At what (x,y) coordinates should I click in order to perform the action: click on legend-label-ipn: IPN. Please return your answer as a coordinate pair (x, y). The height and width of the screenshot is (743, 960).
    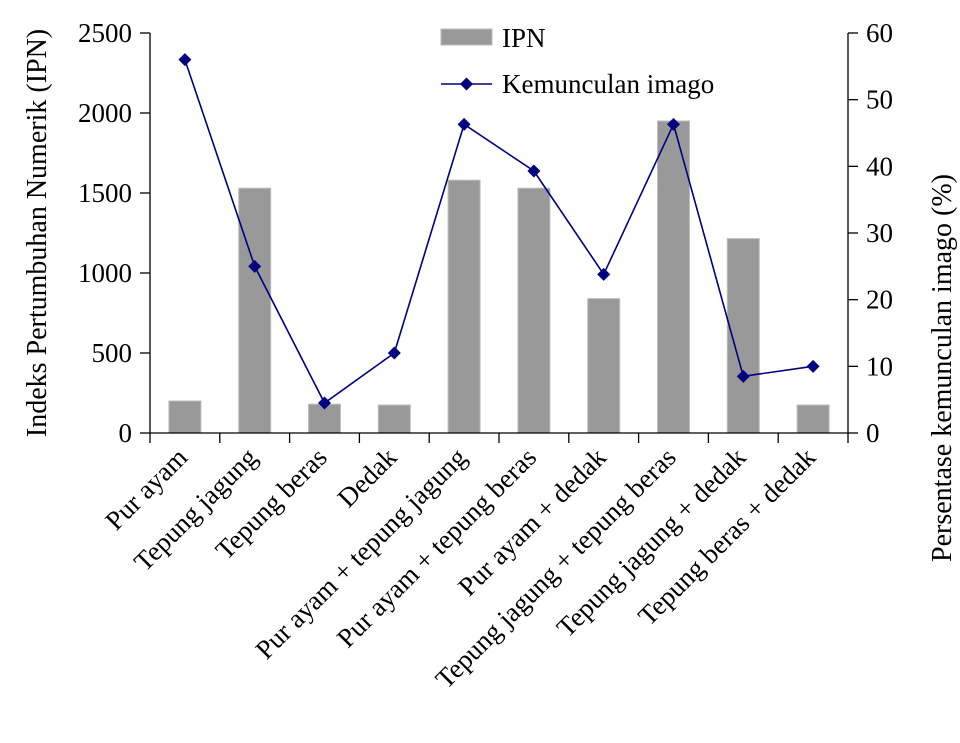
    Looking at the image, I should click on (524, 38).